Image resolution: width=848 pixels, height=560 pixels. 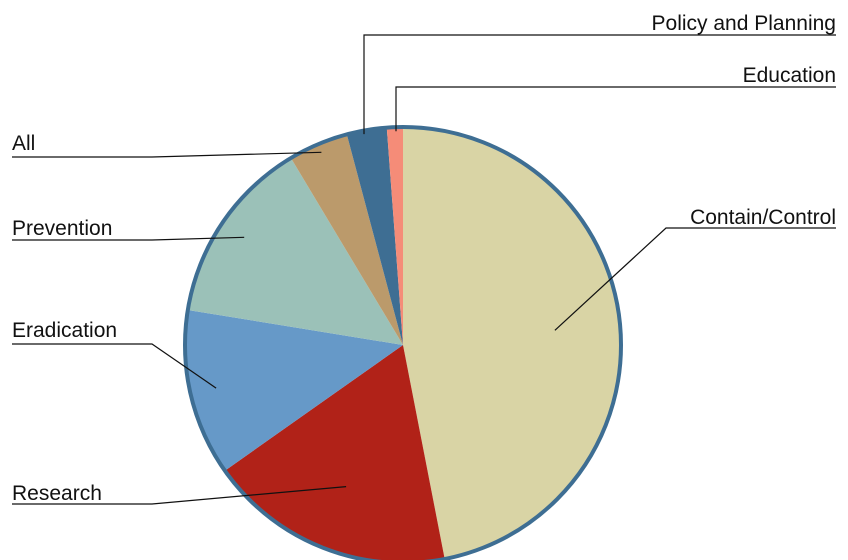 I want to click on leader-line-all, so click(x=167, y=154).